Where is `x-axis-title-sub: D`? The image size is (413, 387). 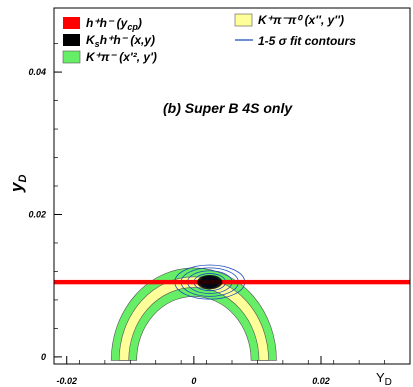 x-axis-title-sub: D is located at coordinates (388, 382).